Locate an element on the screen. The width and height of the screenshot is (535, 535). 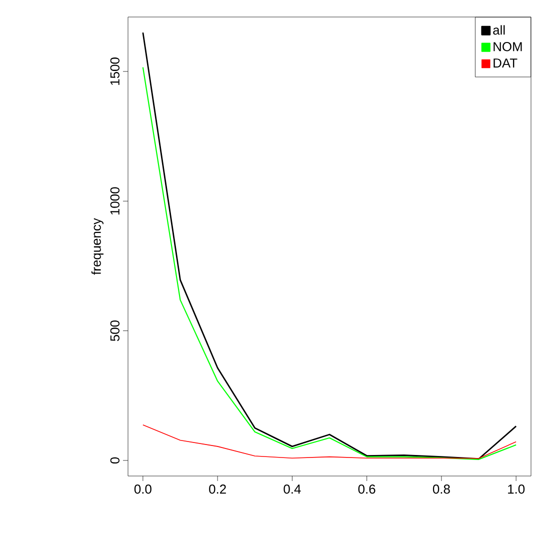
x-tick-label: 0.2 is located at coordinates (217, 489).